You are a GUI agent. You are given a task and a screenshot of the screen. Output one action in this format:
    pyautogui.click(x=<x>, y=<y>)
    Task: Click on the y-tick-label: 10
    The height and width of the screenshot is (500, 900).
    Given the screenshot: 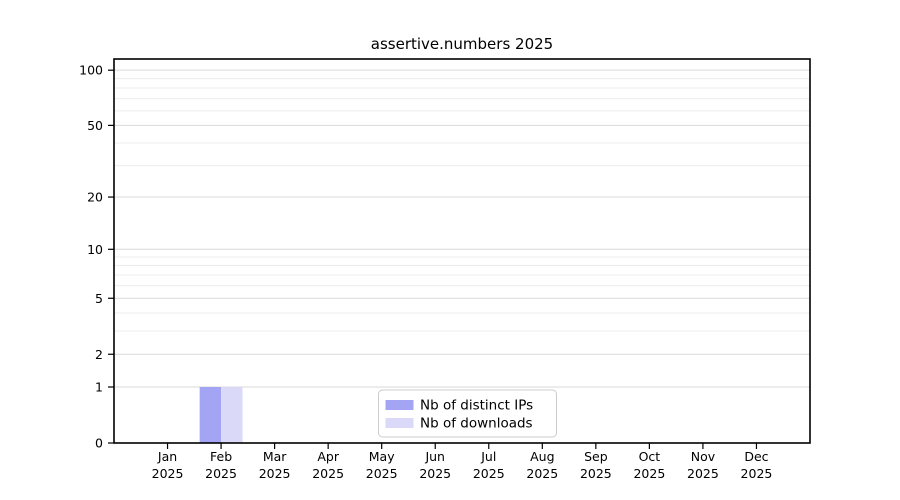 What is the action you would take?
    pyautogui.click(x=95, y=249)
    